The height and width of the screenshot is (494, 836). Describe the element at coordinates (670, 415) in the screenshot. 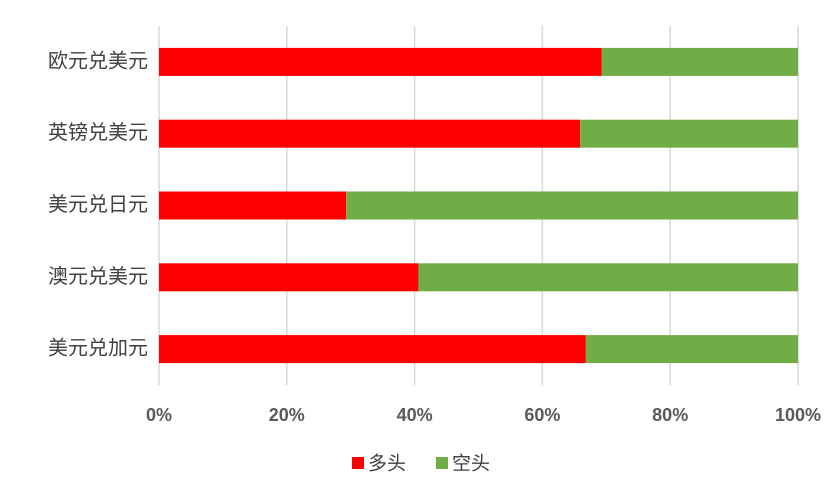

I see `x-tick-label: 80%` at that location.